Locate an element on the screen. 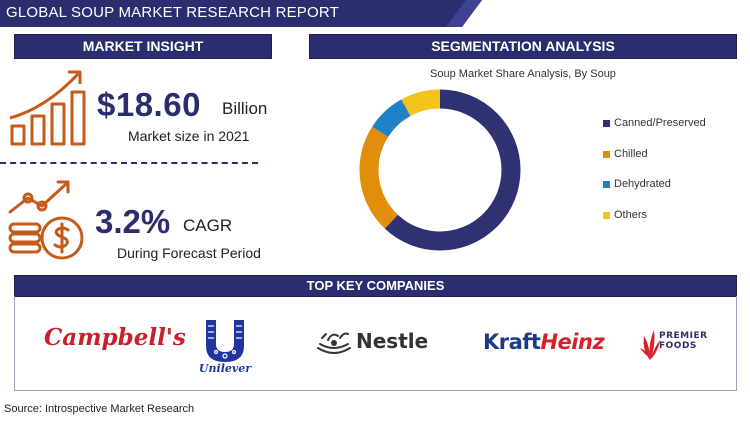  title-banner-shape is located at coordinates (241, 13).